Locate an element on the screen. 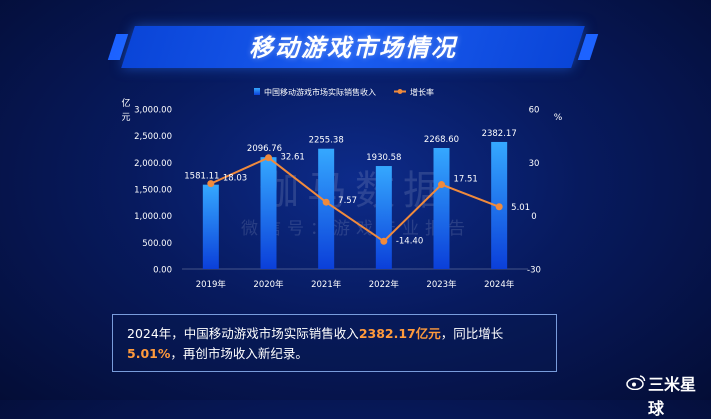 This screenshot has height=419, width=711. y-right-tick-label: 60 is located at coordinates (534, 111).